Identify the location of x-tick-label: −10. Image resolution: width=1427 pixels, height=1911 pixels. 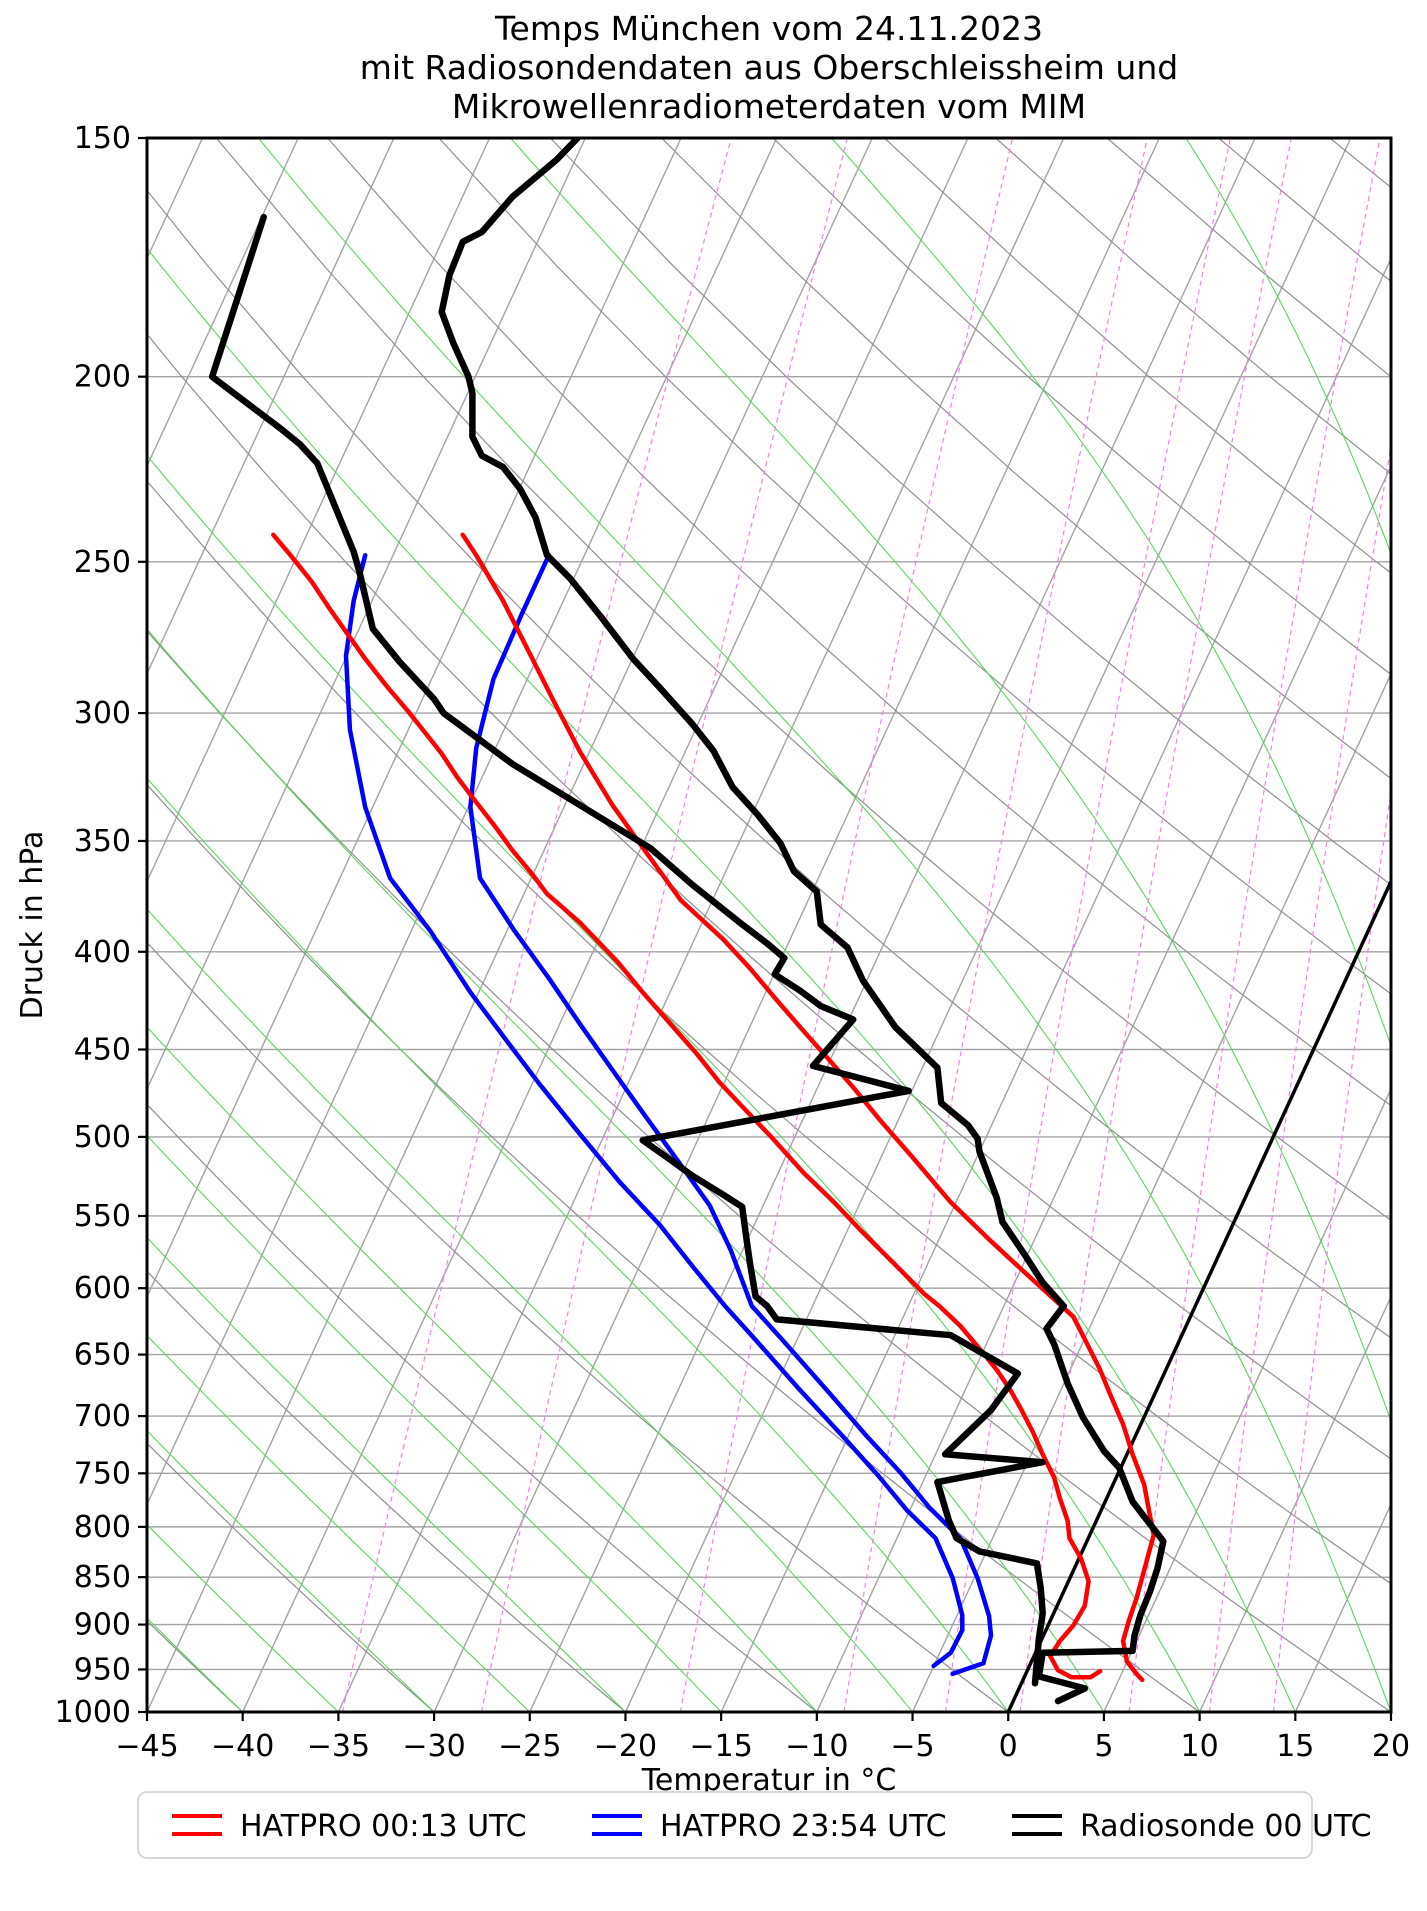
(816, 1746).